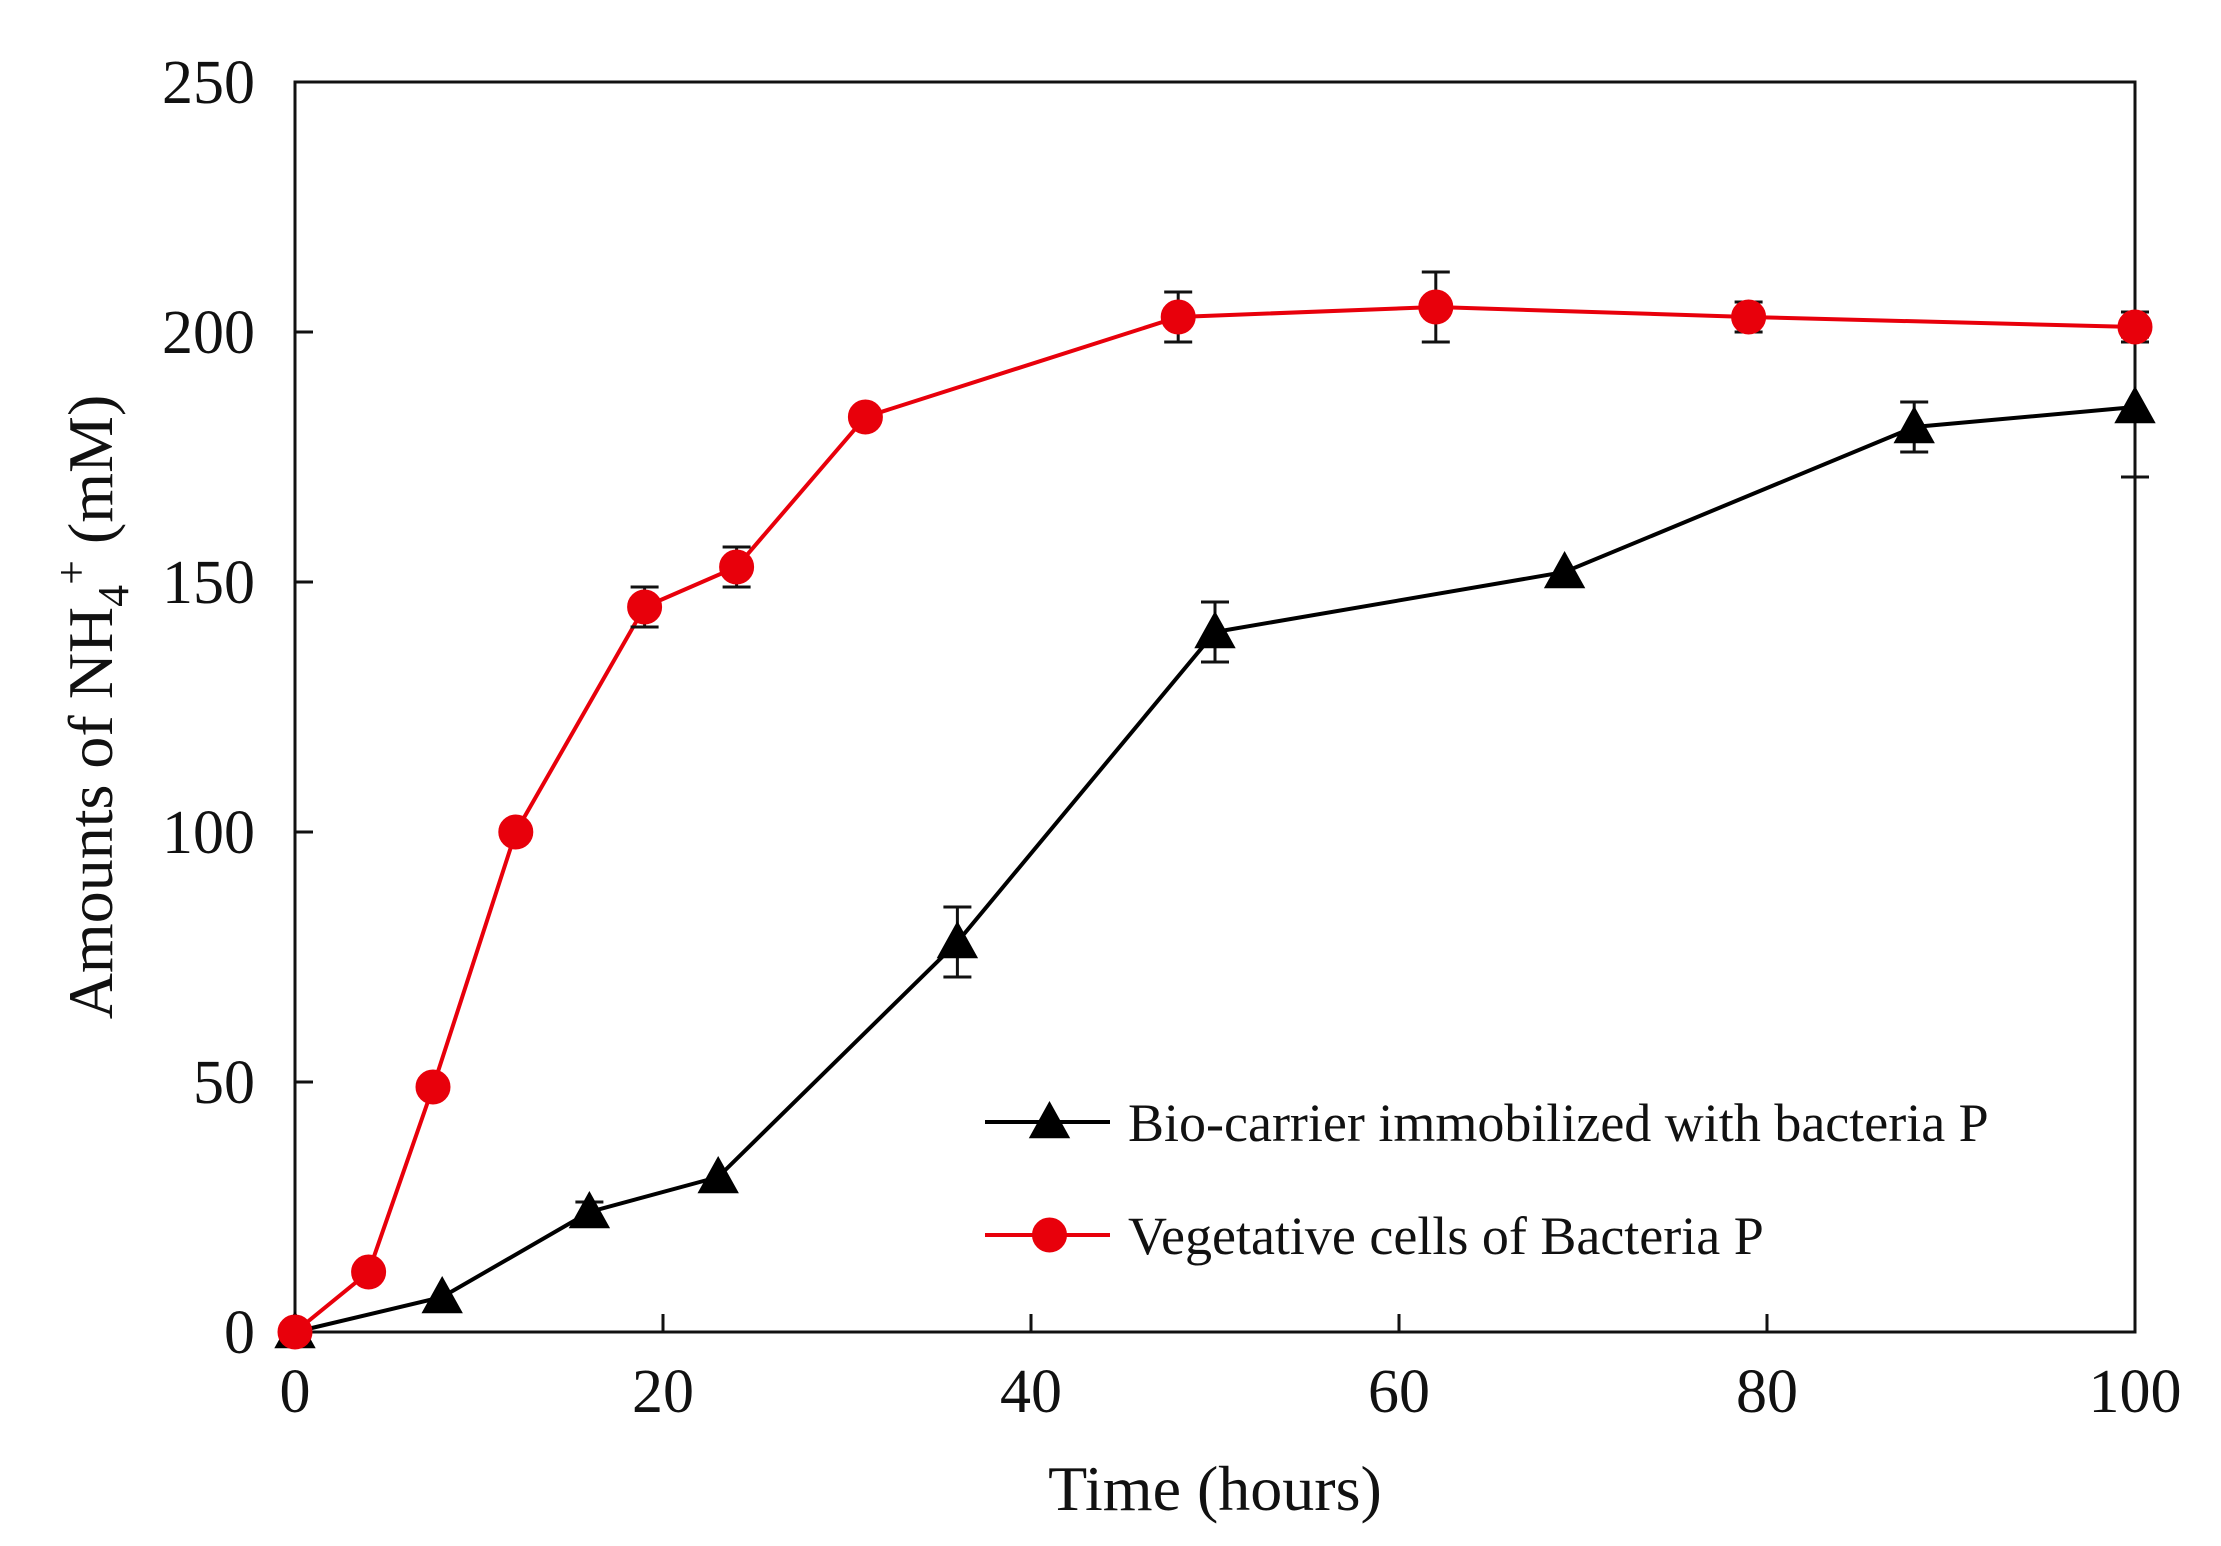 This screenshot has width=2221, height=1546. I want to click on y-axis-label-superscript: +, so click(71, 572).